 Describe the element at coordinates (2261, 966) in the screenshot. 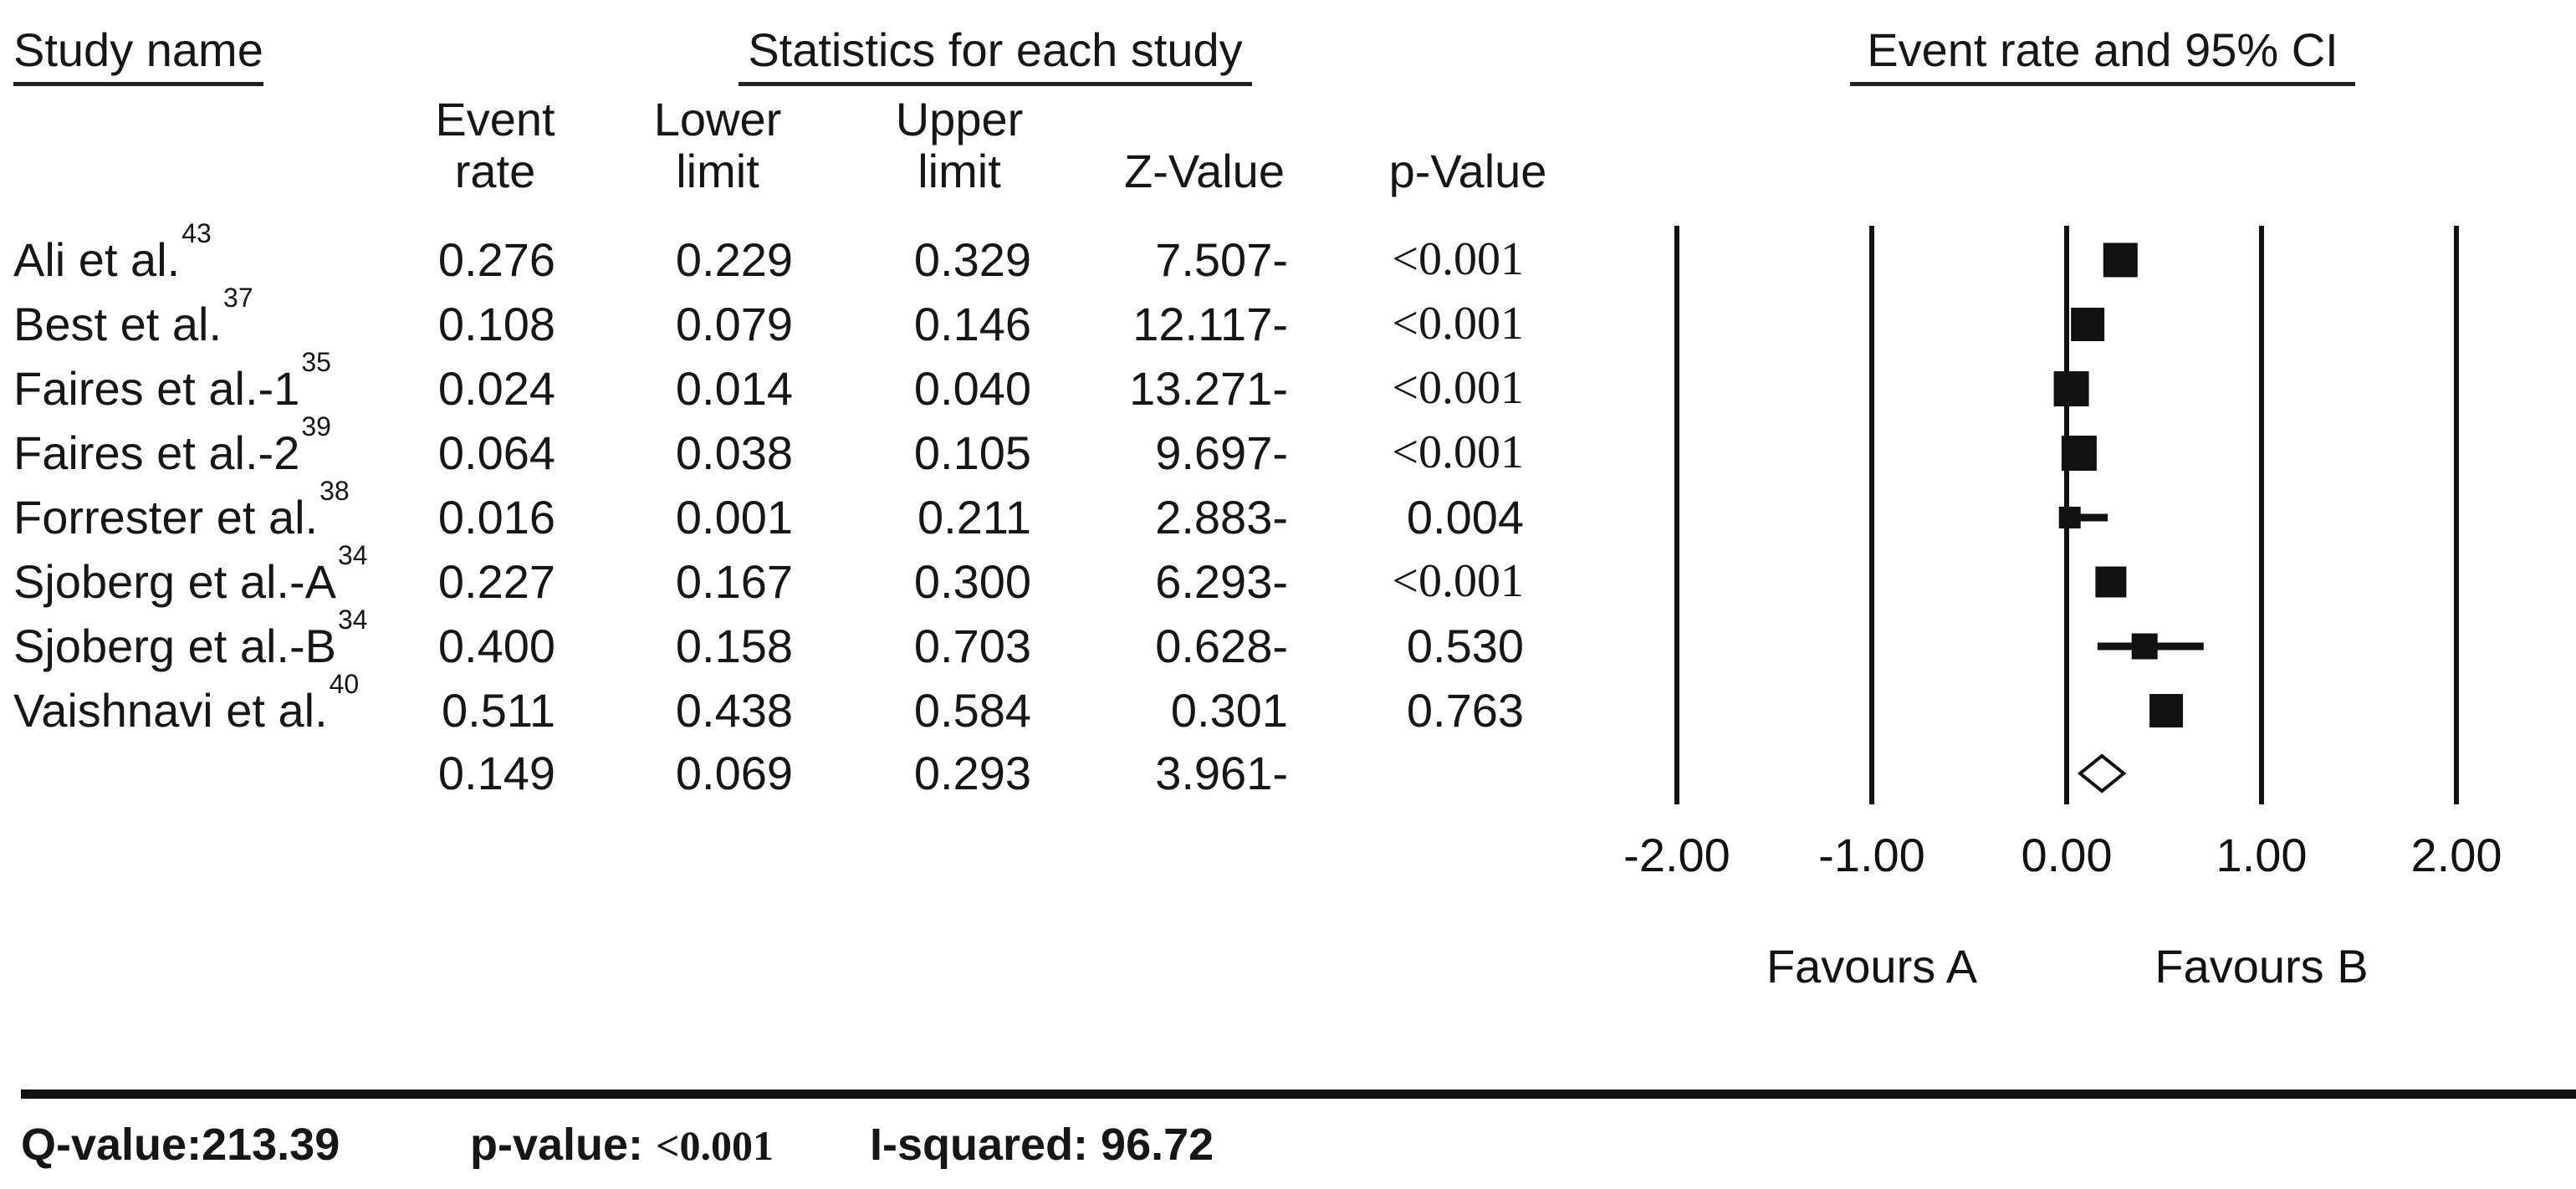

I see `favours-b-label: Favours B` at that location.